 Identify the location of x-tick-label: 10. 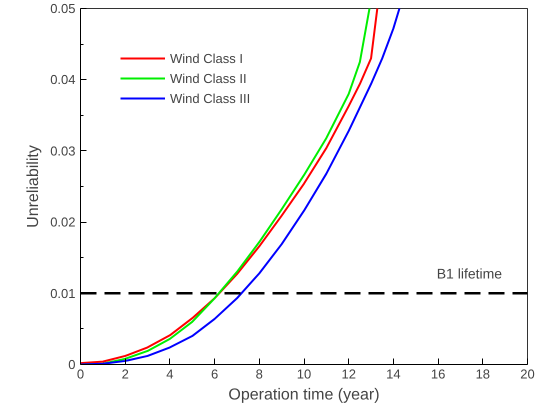
(304, 374).